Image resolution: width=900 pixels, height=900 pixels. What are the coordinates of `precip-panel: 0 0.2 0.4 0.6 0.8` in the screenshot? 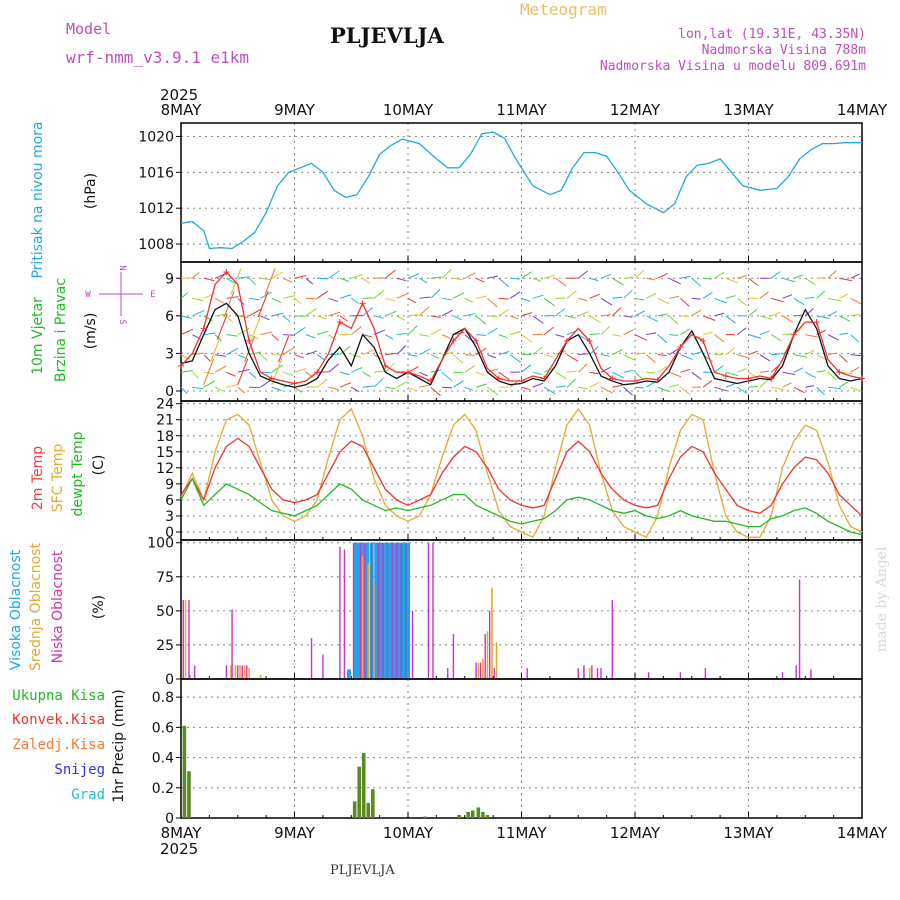 It's located at (507, 752).